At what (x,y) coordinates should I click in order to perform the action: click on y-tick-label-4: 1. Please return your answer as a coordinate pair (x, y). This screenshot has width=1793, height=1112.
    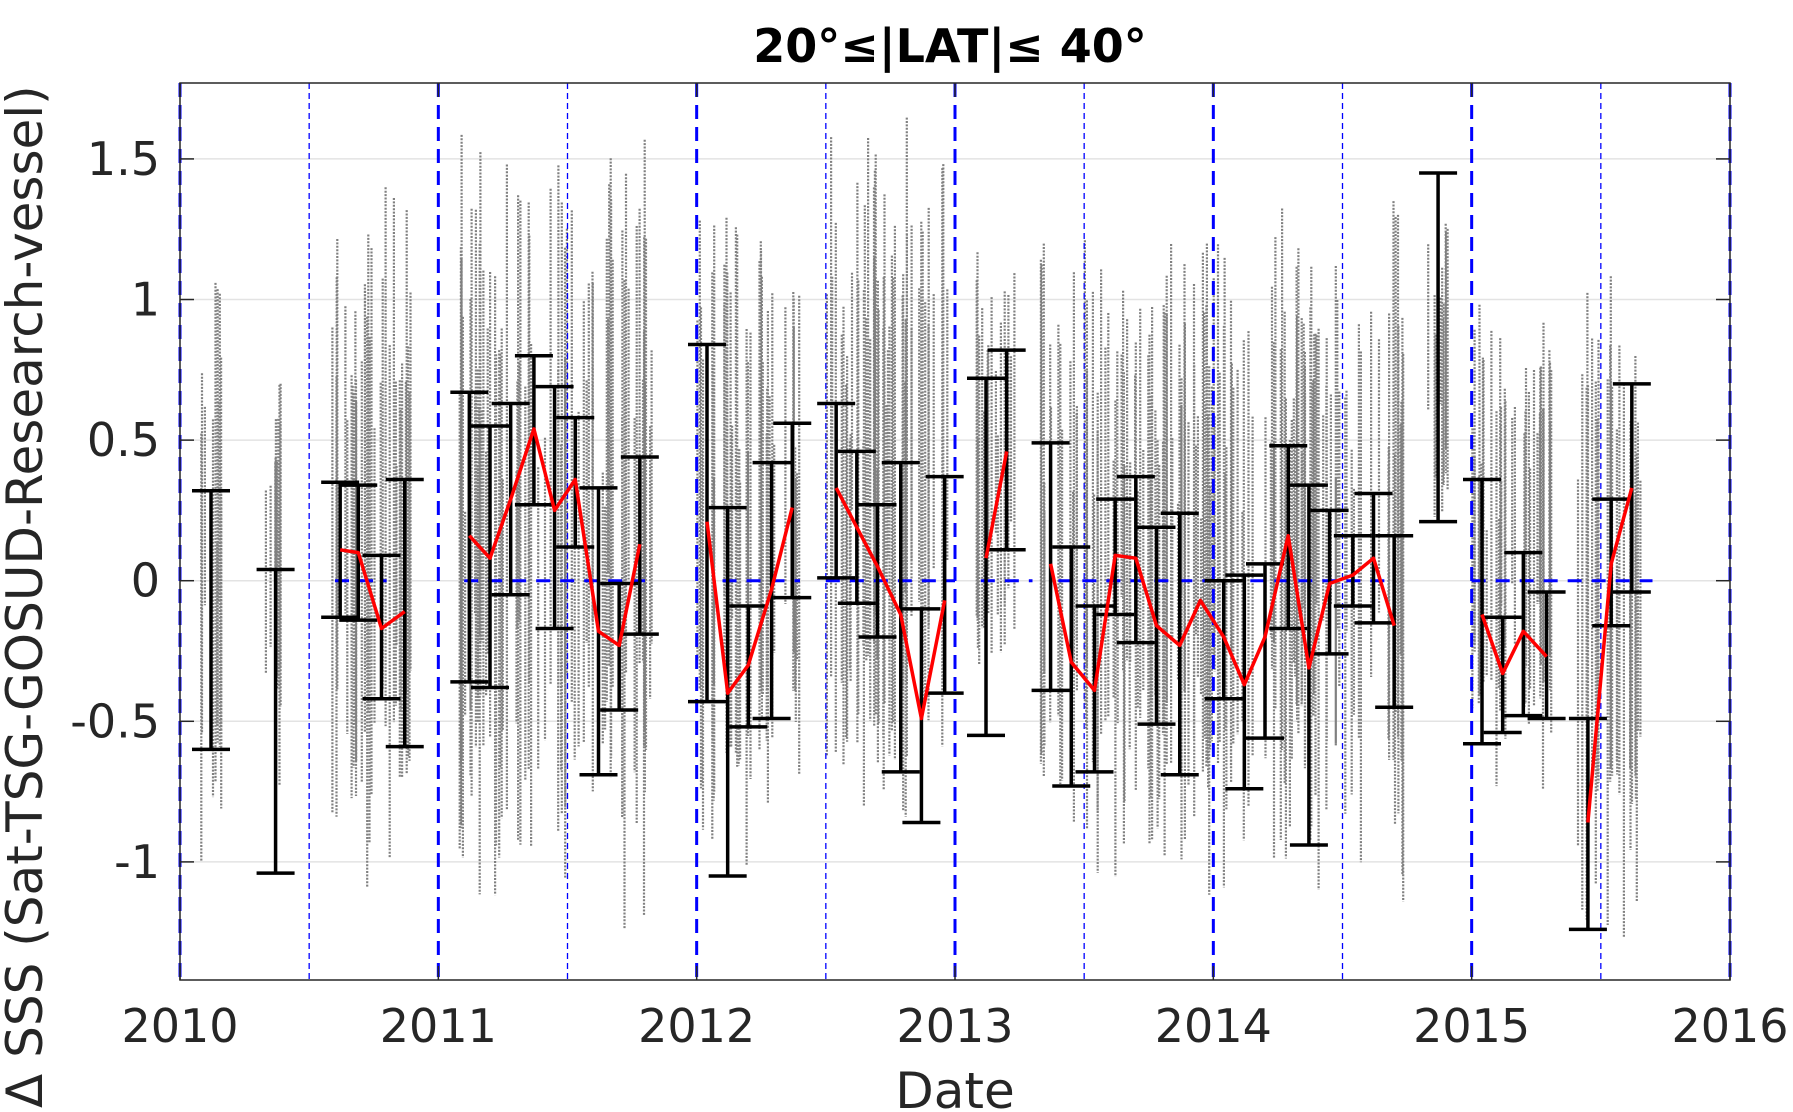
    Looking at the image, I should click on (145, 300).